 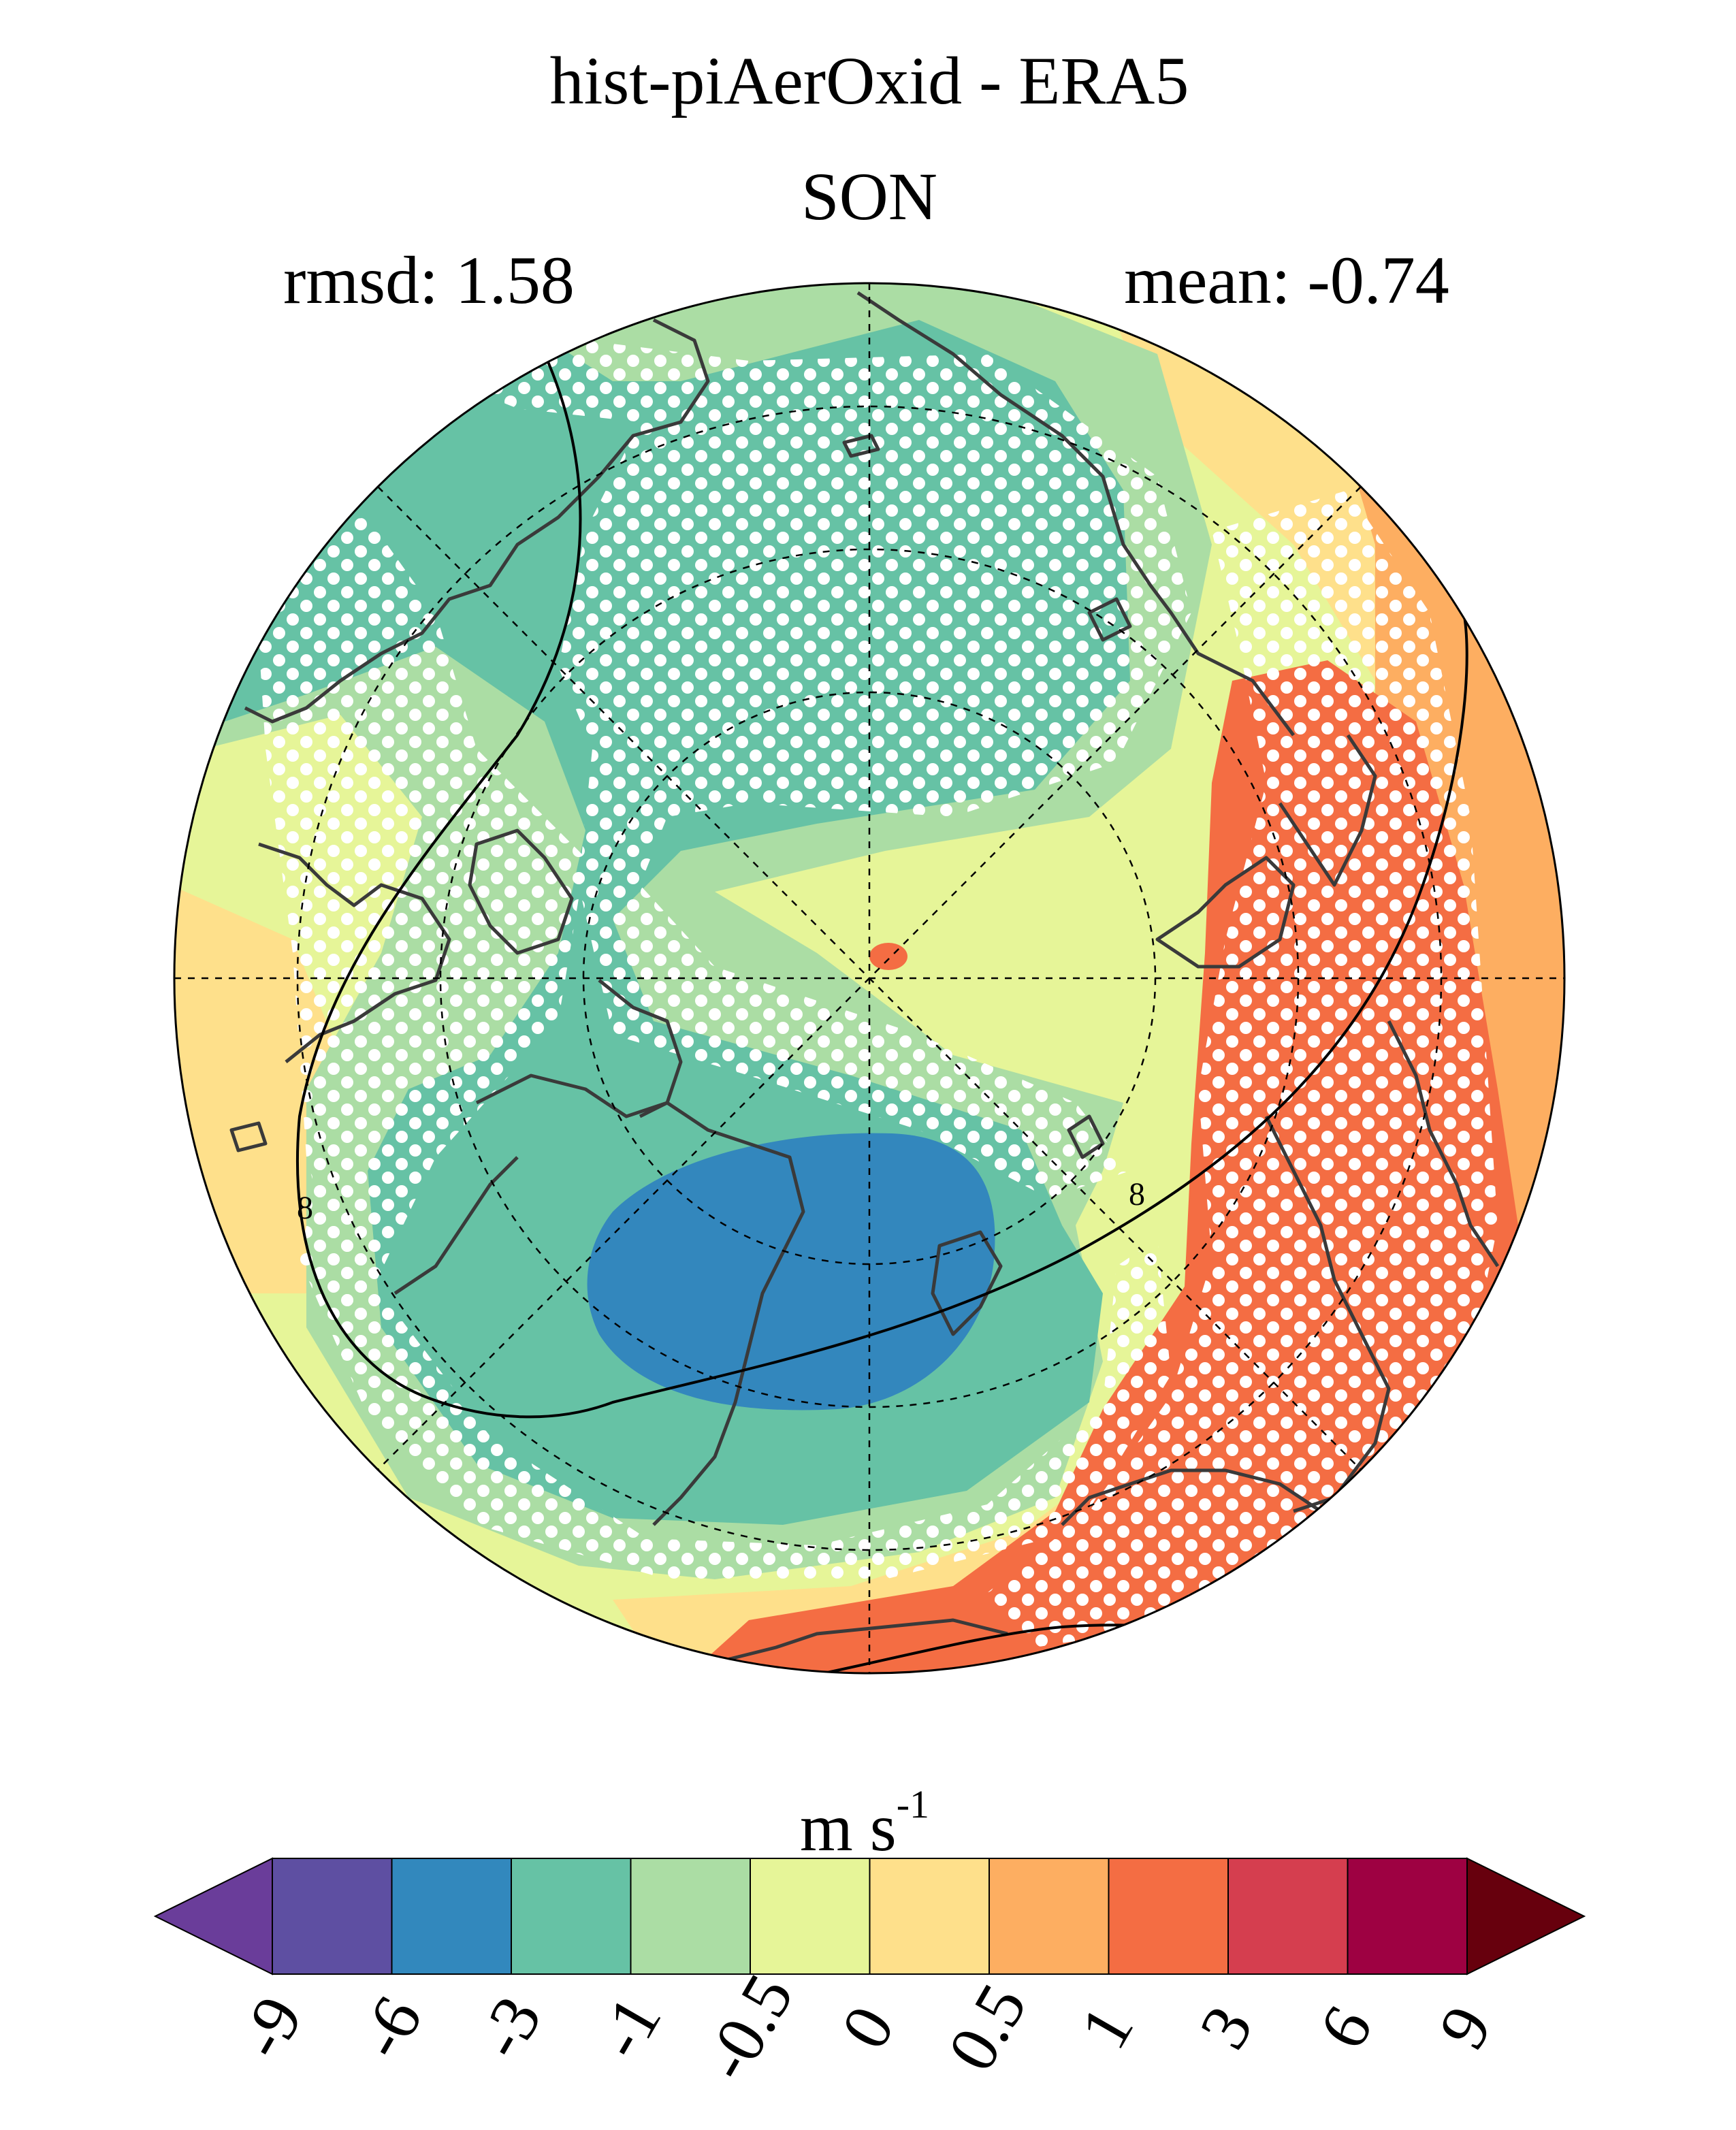 I want to click on colorbar-unit-exponent: -1, so click(x=913, y=1804).